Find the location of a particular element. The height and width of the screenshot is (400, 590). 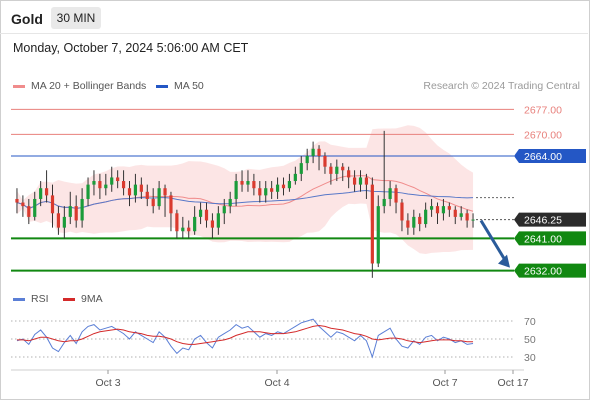

level-tag-2664.00 is located at coordinates (550, 155).